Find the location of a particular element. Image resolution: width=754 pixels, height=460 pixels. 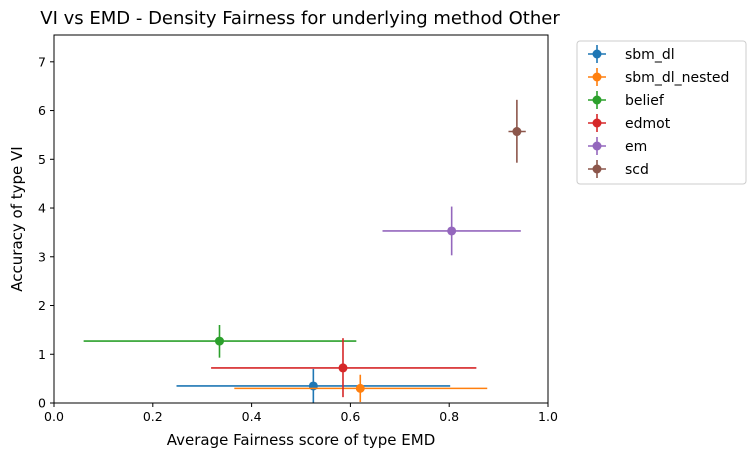

legend-item-belief: belief is located at coordinates (626, 100).